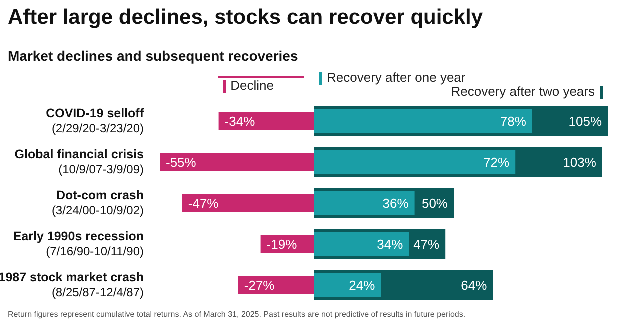 Image resolution: width=624 pixels, height=325 pixels. I want to click on data-label: -34%, so click(240, 121).